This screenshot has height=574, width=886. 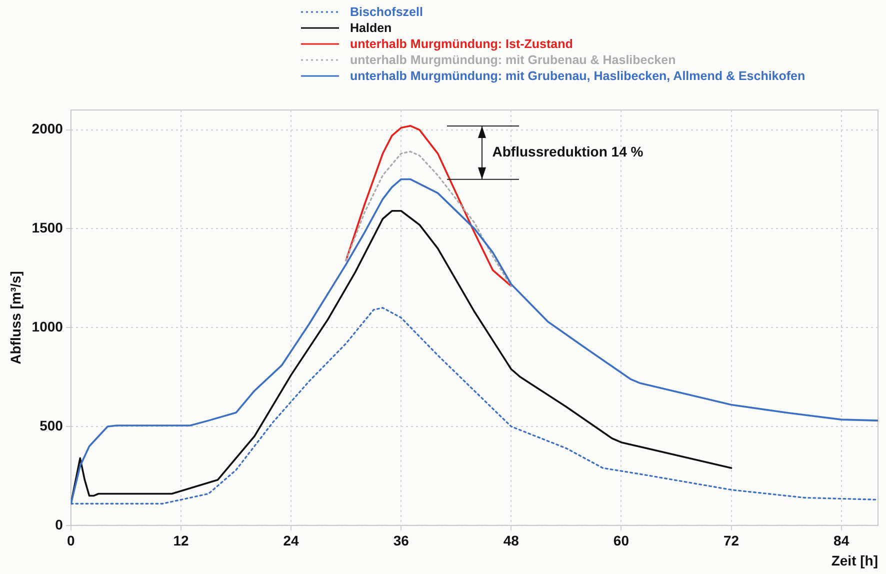 I want to click on x-tick-label: 0, so click(x=71, y=540).